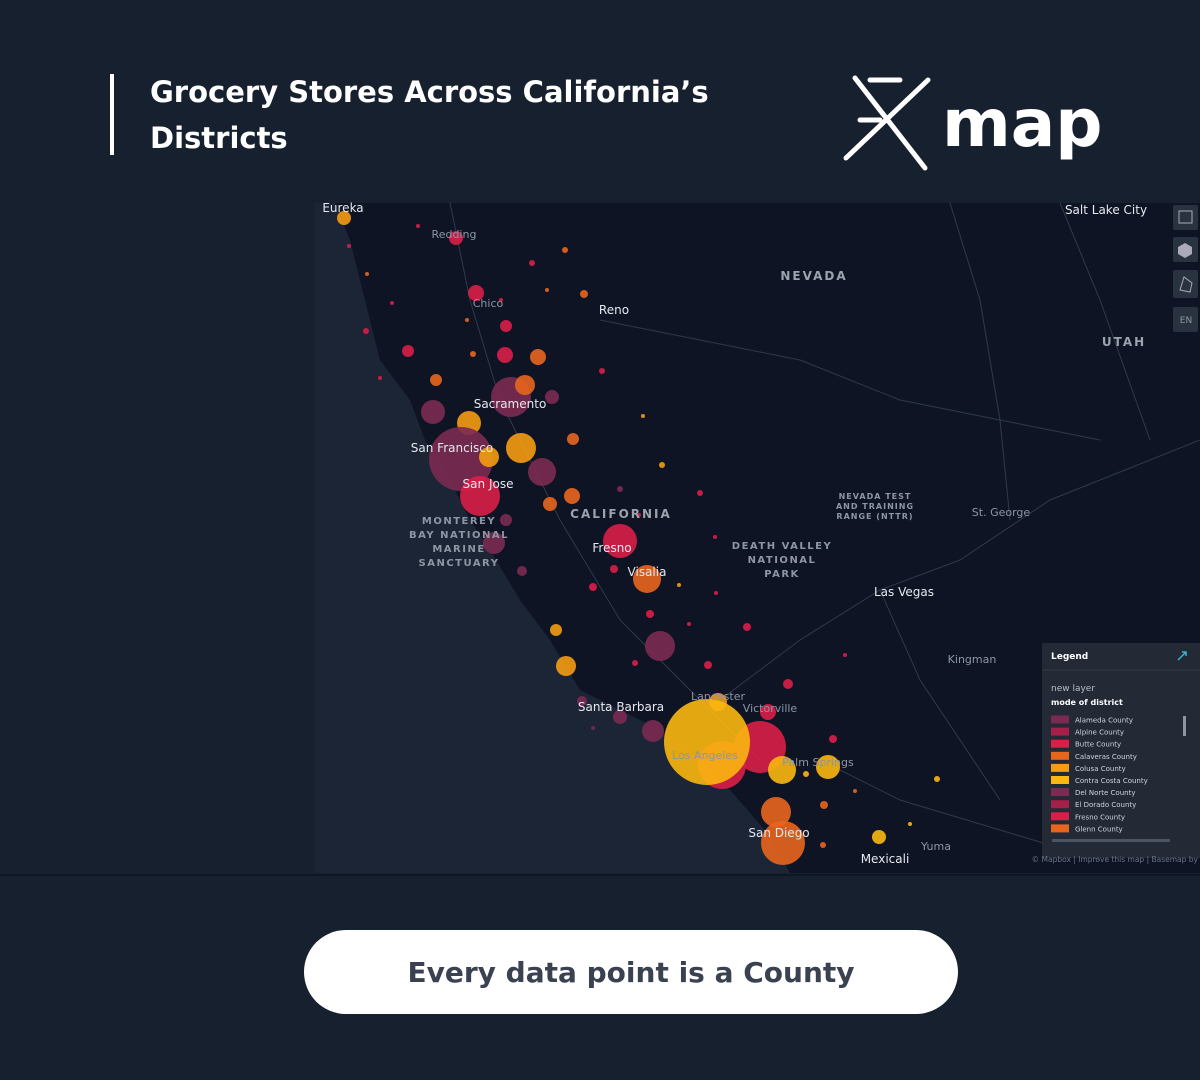 The width and height of the screenshot is (1200, 1080). I want to click on draw-button, so click(1185, 284).